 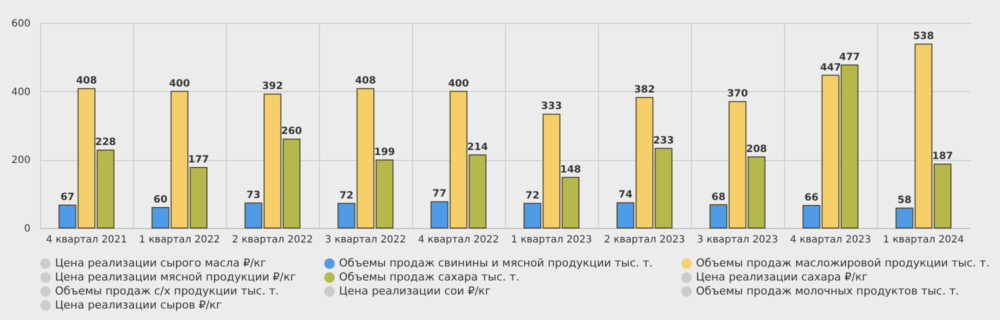 I want to click on legend-label: Объемы продаж свинины и мясной продукции тыс. т., so click(x=496, y=263).